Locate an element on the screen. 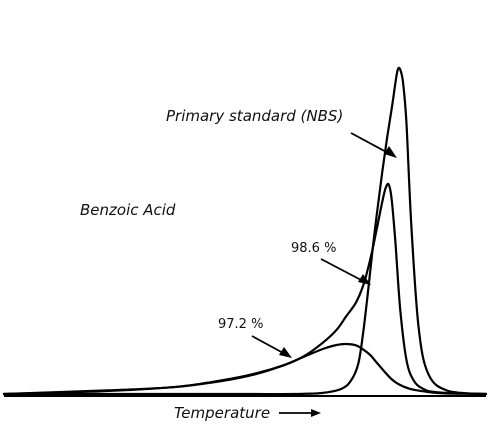 Image resolution: width=500 pixels, height=431 pixels. annotation-97-2: 97.2 % is located at coordinates (240, 324).